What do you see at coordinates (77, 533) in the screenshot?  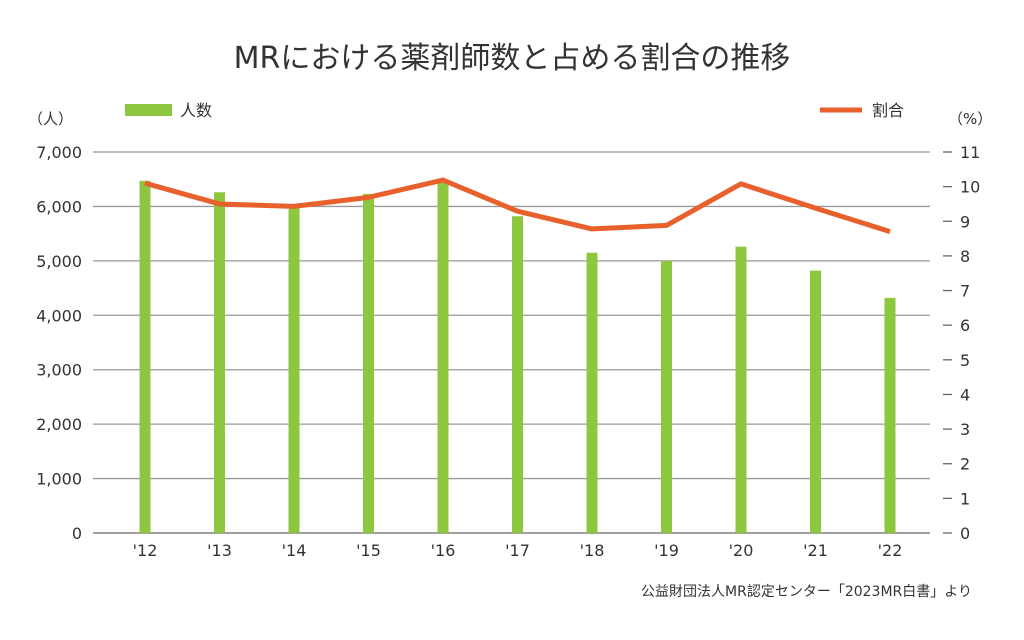 I see `left-tick-label: 0` at bounding box center [77, 533].